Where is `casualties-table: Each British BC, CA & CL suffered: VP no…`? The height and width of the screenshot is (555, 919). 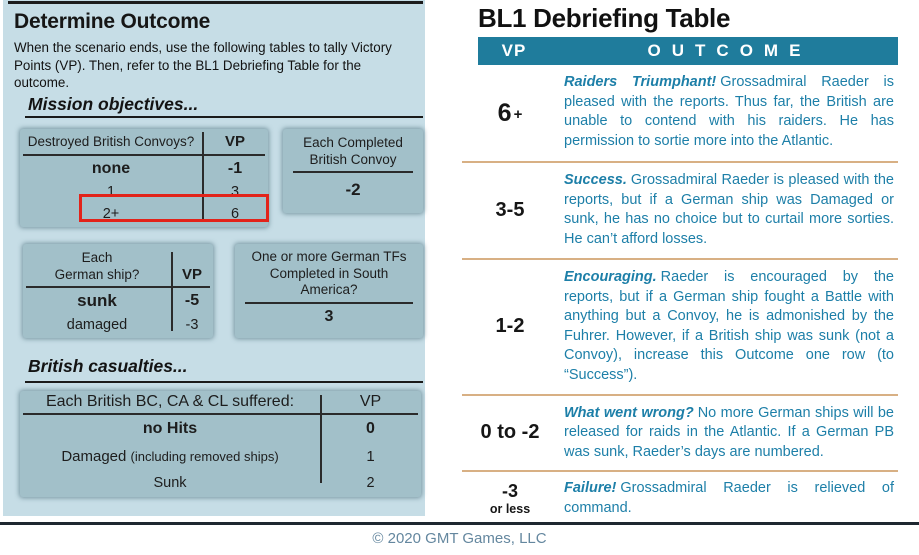
casualties-table: Each British BC, CA & CL suffered: VP no… is located at coordinates (220, 444).